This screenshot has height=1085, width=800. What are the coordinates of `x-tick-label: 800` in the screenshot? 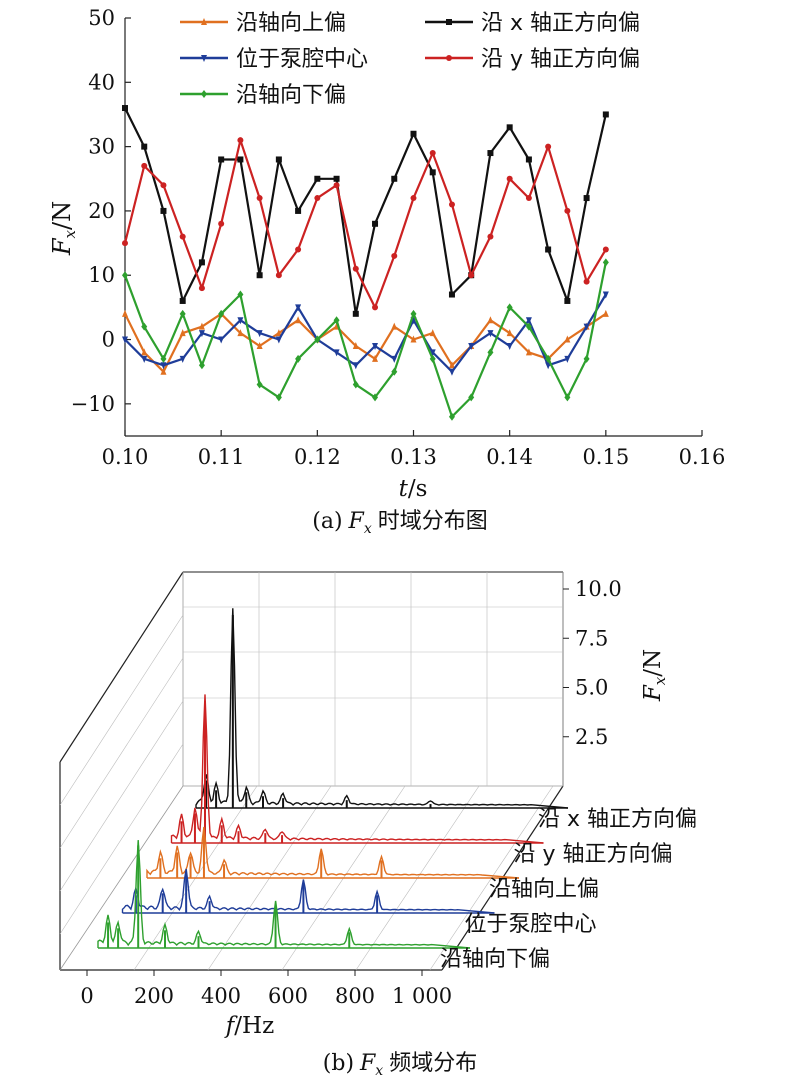 It's located at (355, 996).